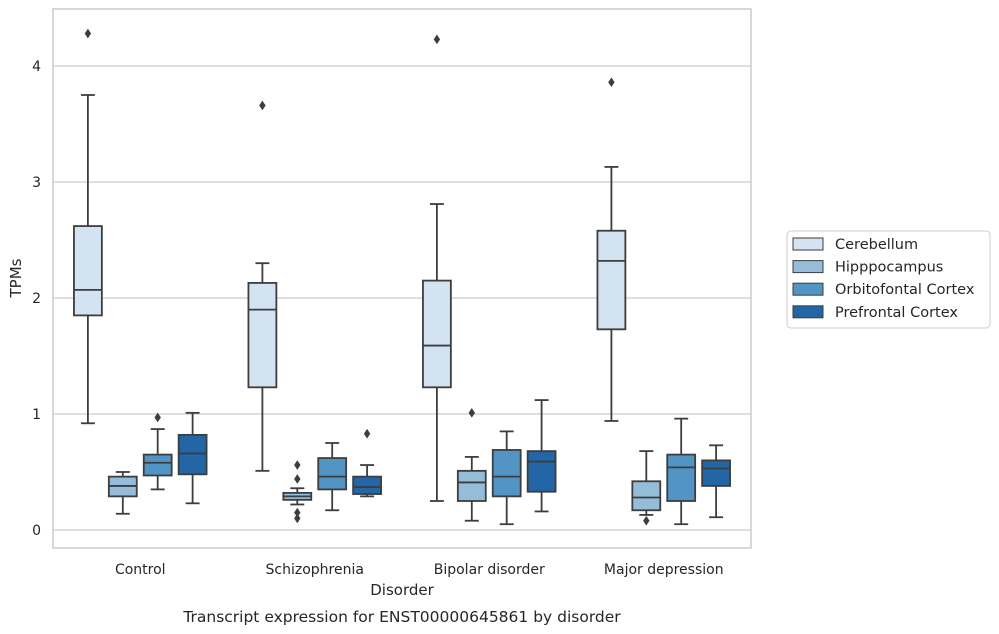  I want to click on y-tick-label: 2, so click(36, 299).